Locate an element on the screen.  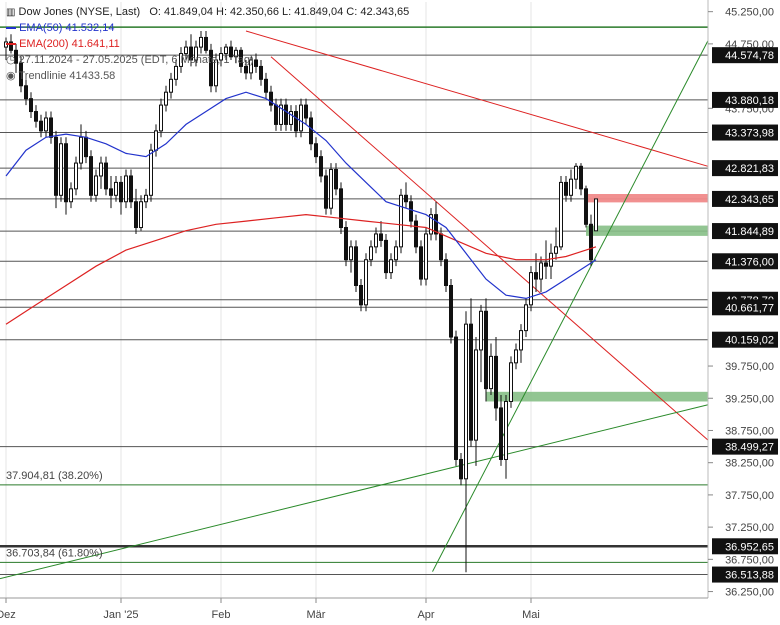
legend-trend-row: ◉ Trendlinie 41433.58 is located at coordinates (60, 76).